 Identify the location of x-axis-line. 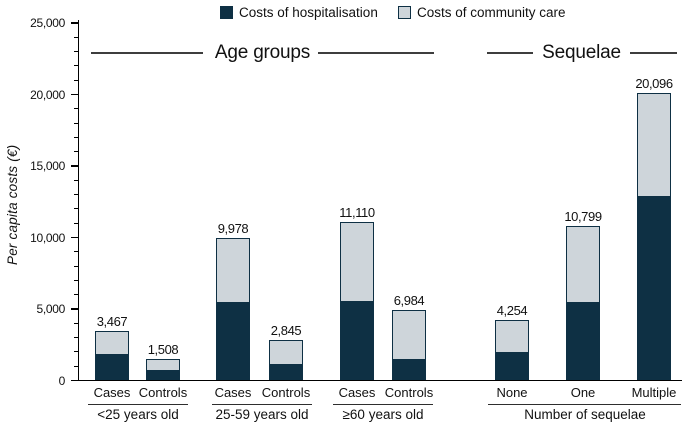
(379, 380).